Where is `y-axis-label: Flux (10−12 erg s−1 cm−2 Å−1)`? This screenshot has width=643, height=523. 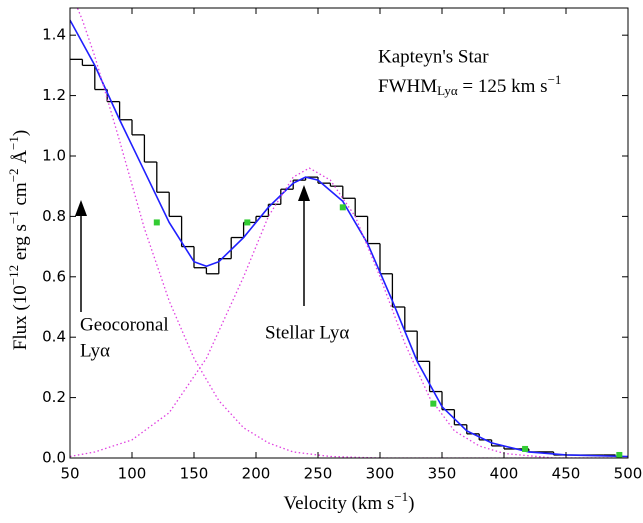
y-axis-label: Flux (10−12 erg s−1 cm−2 Å−1) is located at coordinates (18, 240).